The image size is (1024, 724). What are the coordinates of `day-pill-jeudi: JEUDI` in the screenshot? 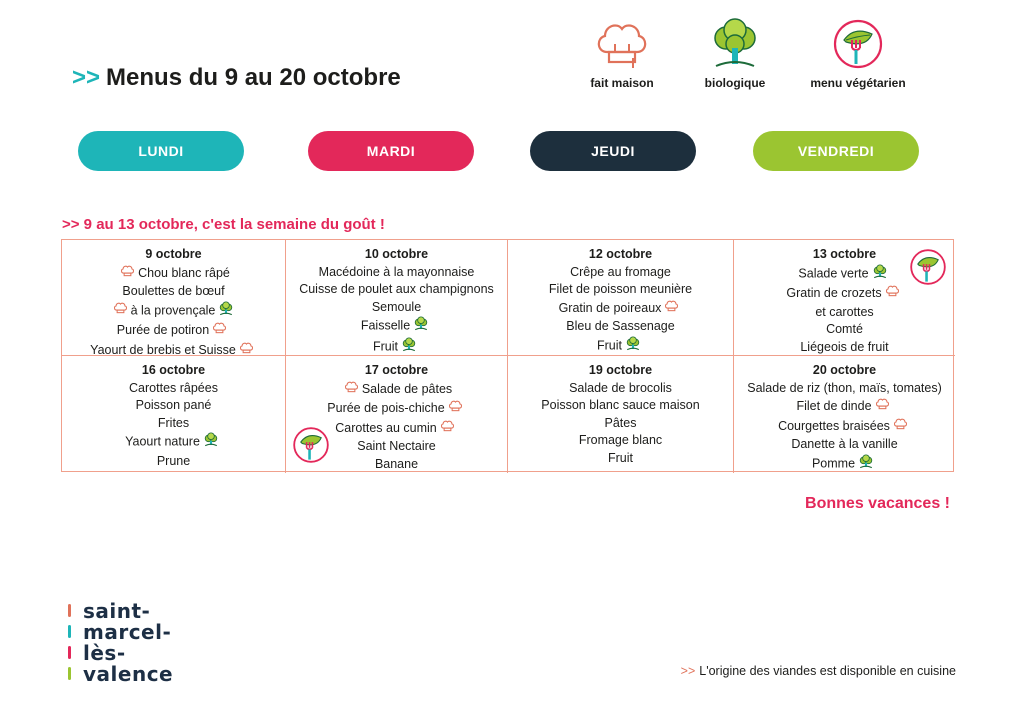 It's located at (613, 151).